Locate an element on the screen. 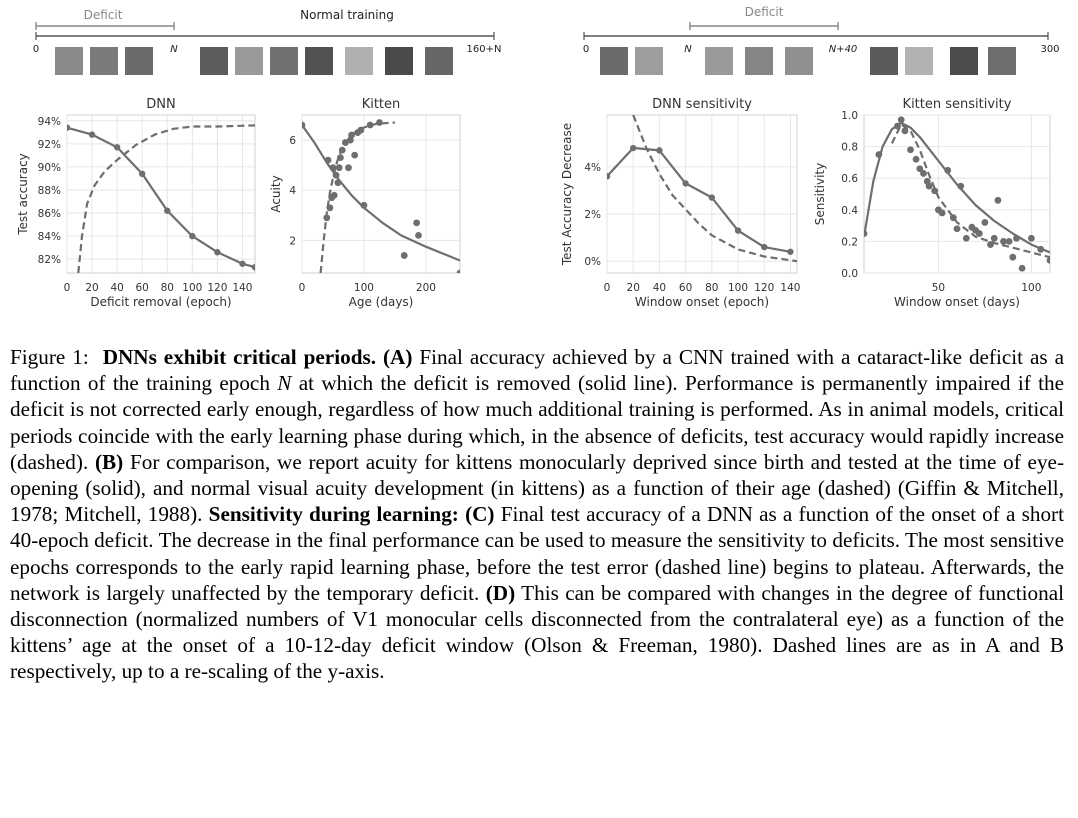 The height and width of the screenshot is (818, 1078). y-tick-label: 86% is located at coordinates (49, 214).